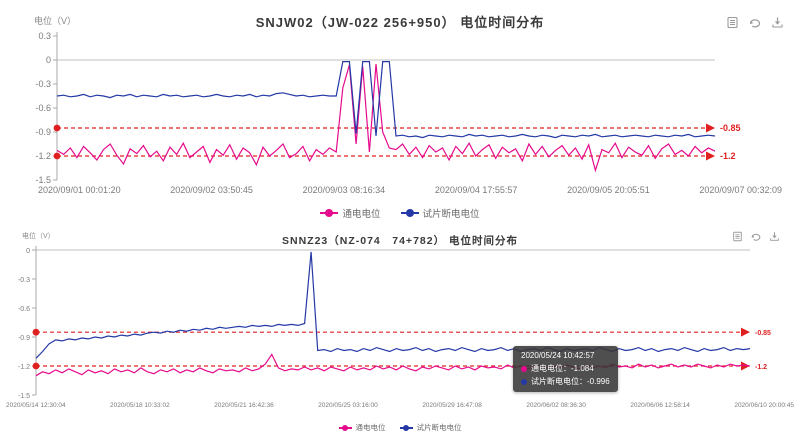  I want to click on y-axis-tick-label: 0.3, so click(44, 36).